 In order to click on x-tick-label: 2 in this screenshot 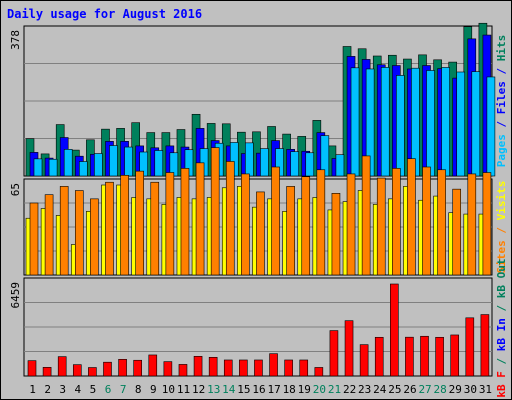, I will do `click(47, 389)`.